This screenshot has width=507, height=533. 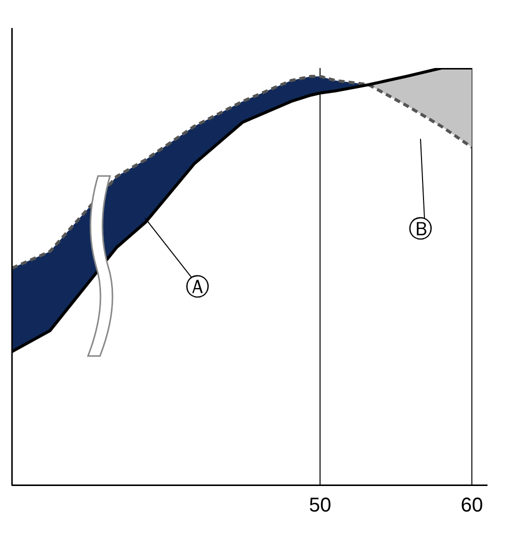 I want to click on x-tick-label: 60, so click(x=471, y=505).